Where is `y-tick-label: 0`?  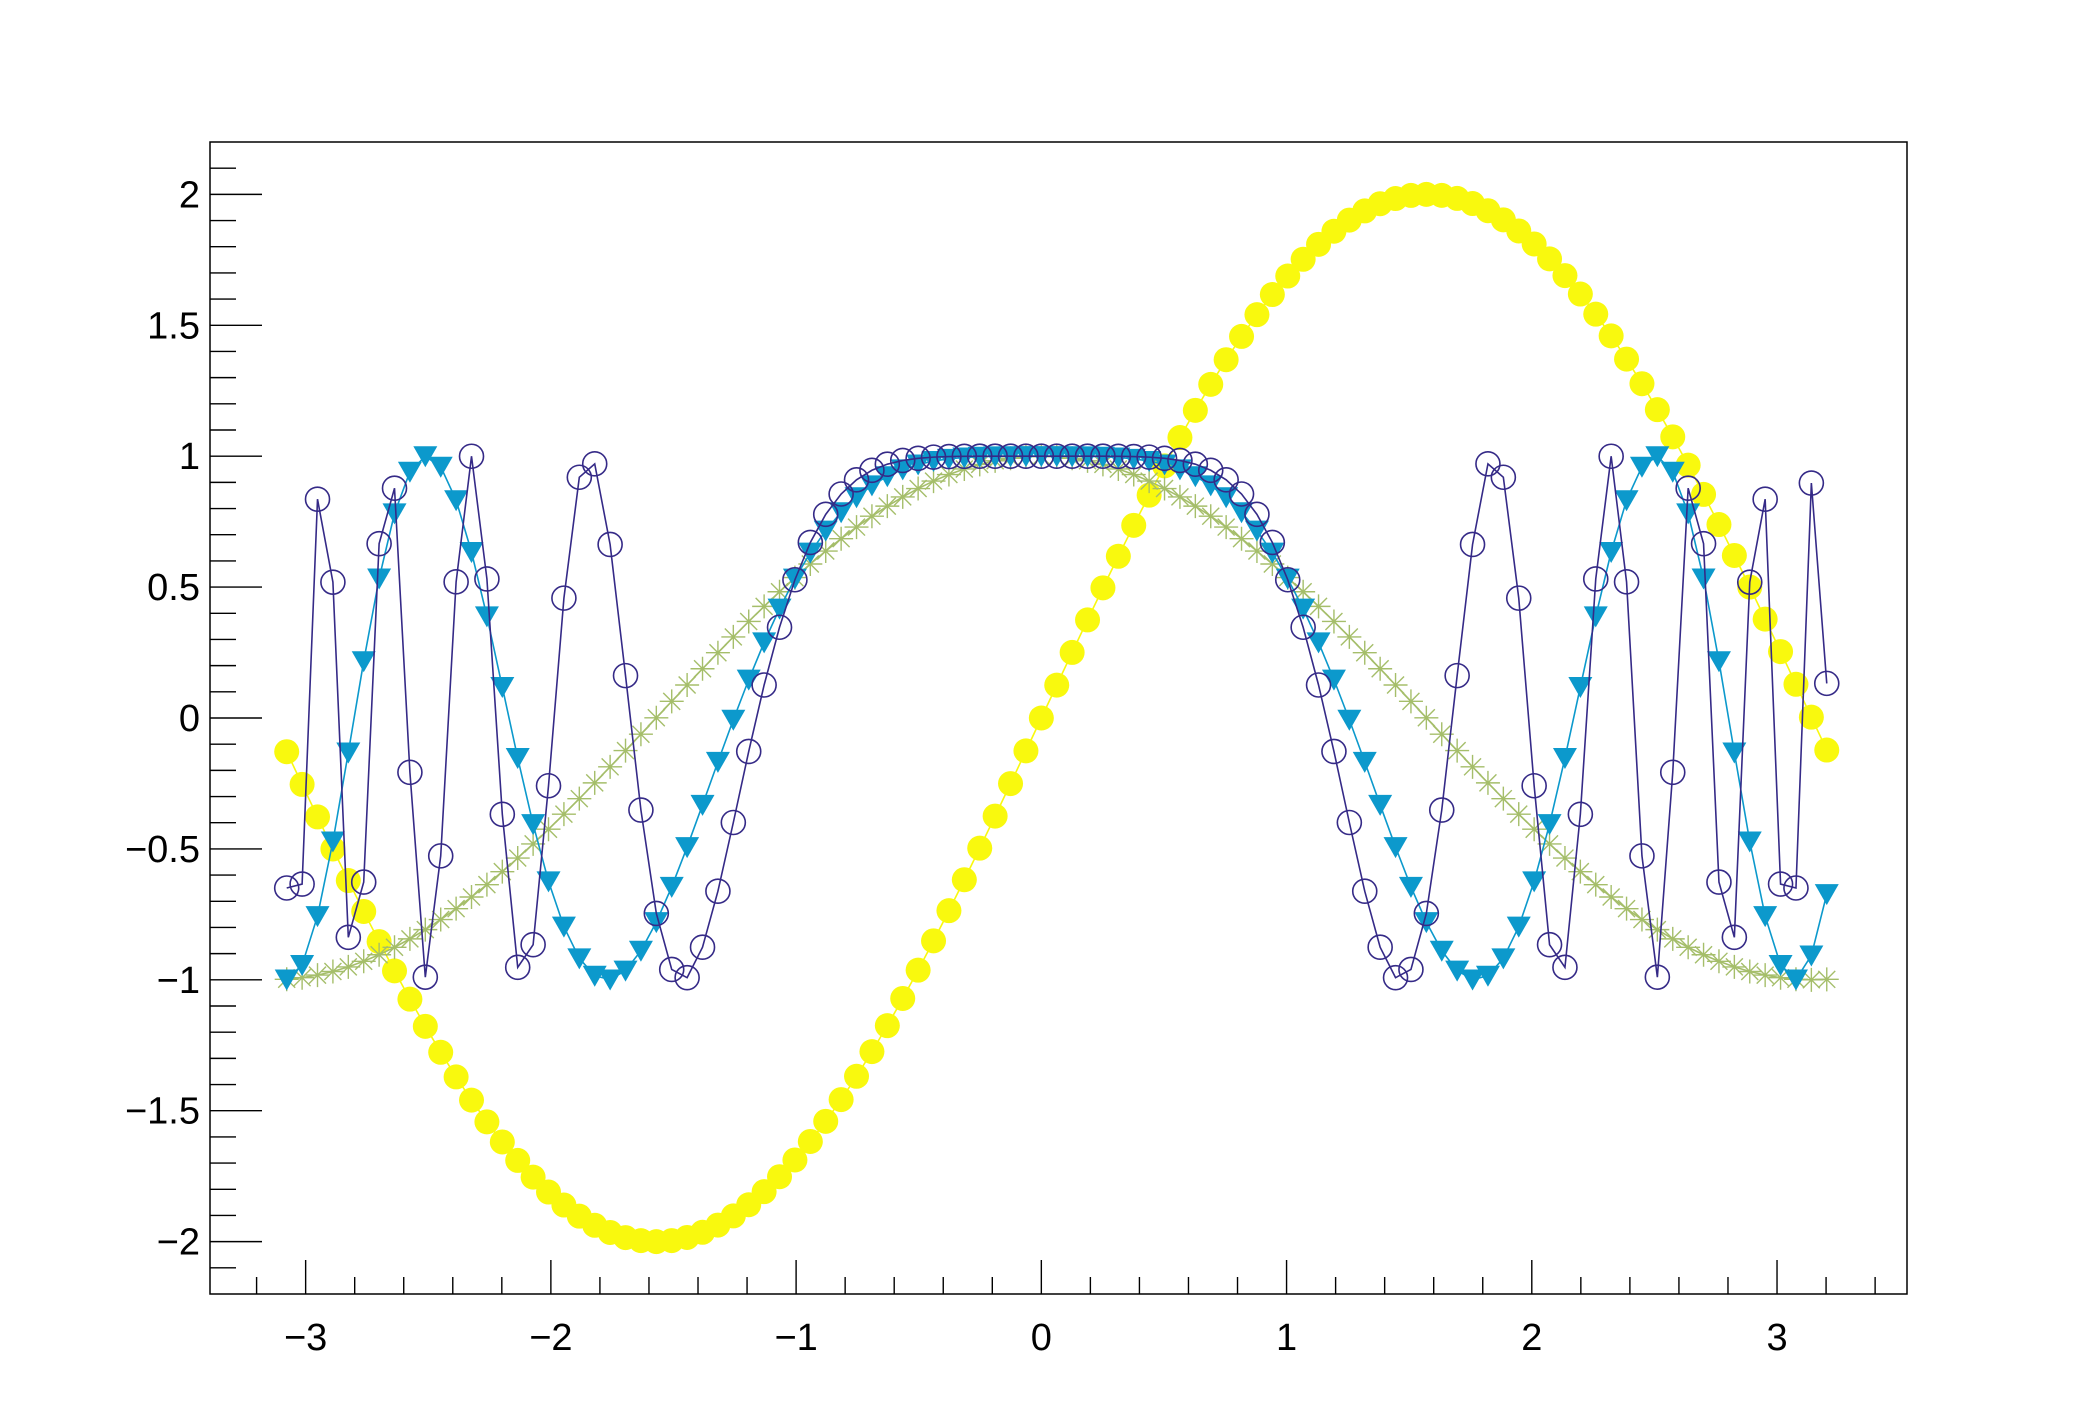
y-tick-label: 0 is located at coordinates (189, 719).